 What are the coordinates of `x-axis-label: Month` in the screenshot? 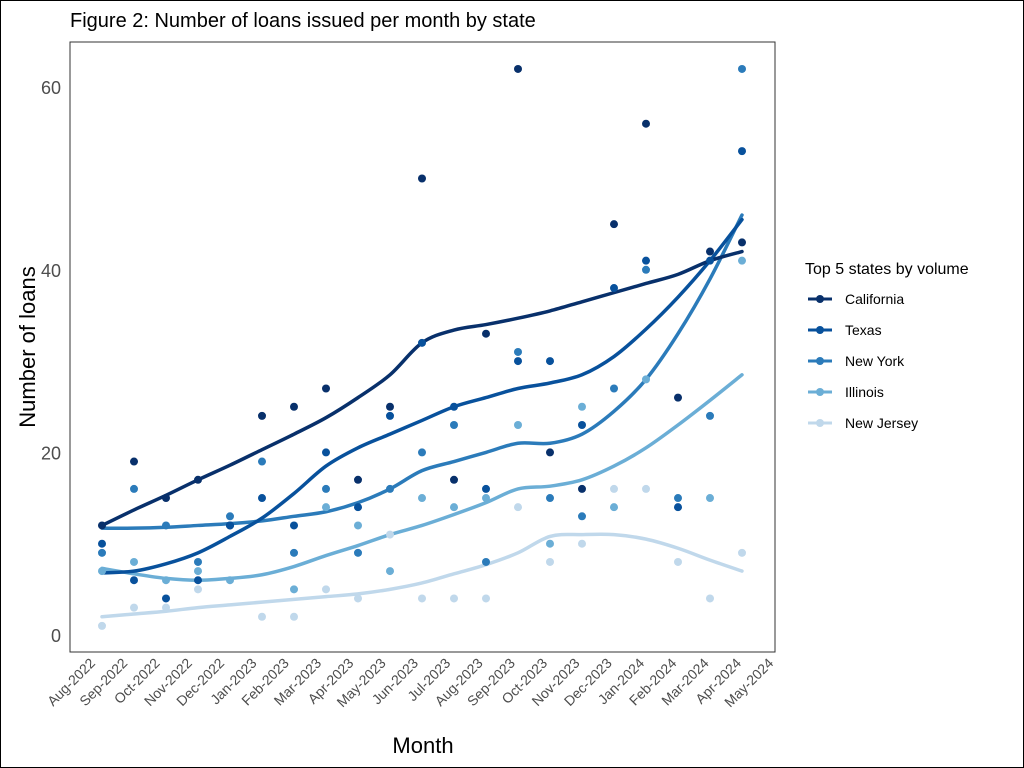 It's located at (422, 745).